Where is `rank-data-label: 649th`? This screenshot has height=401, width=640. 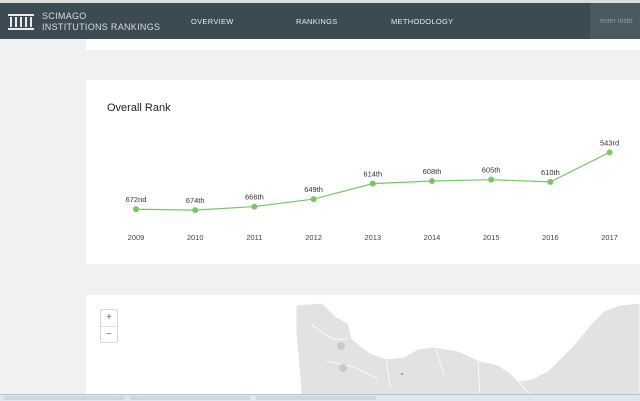
rank-data-label: 649th is located at coordinates (313, 189).